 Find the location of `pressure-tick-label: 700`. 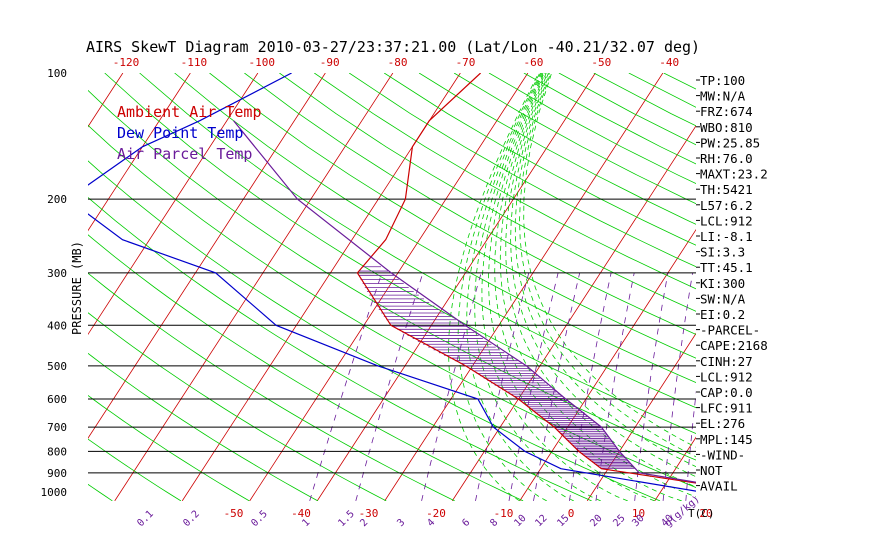

pressure-tick-label: 700 is located at coordinates (57, 427).